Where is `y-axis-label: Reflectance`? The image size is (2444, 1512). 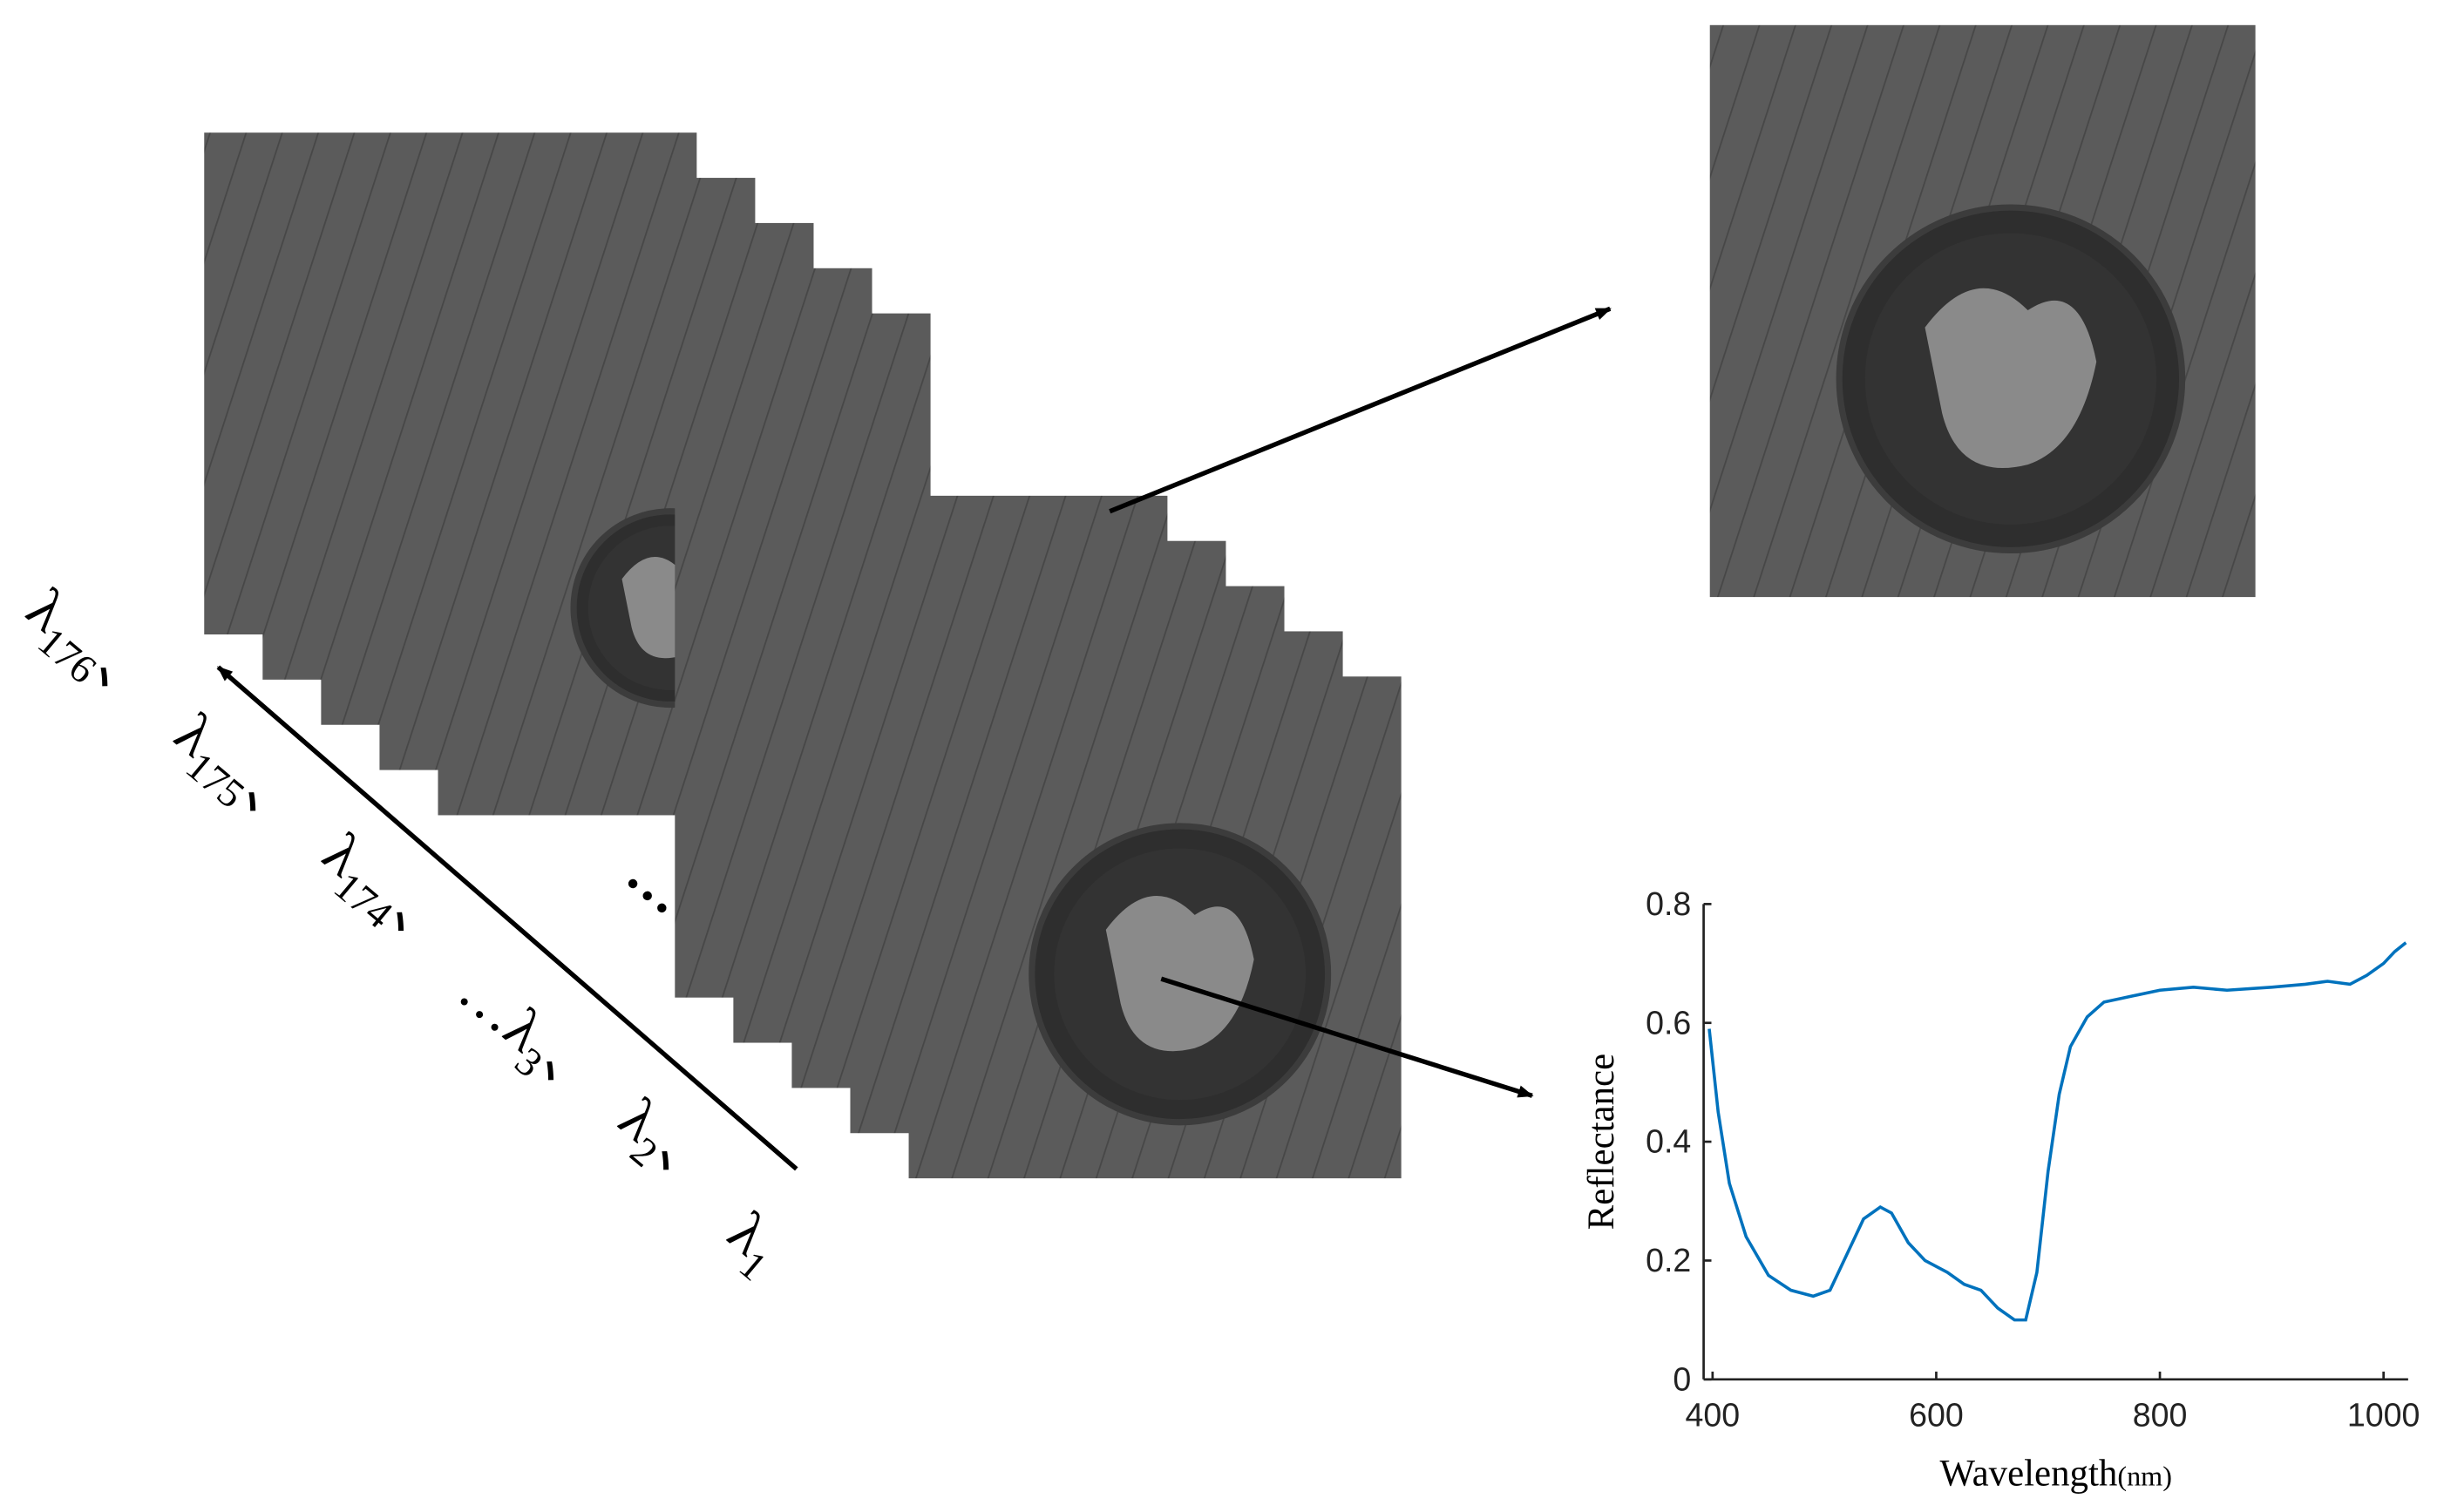 y-axis-label: Reflectance is located at coordinates (1601, 1142).